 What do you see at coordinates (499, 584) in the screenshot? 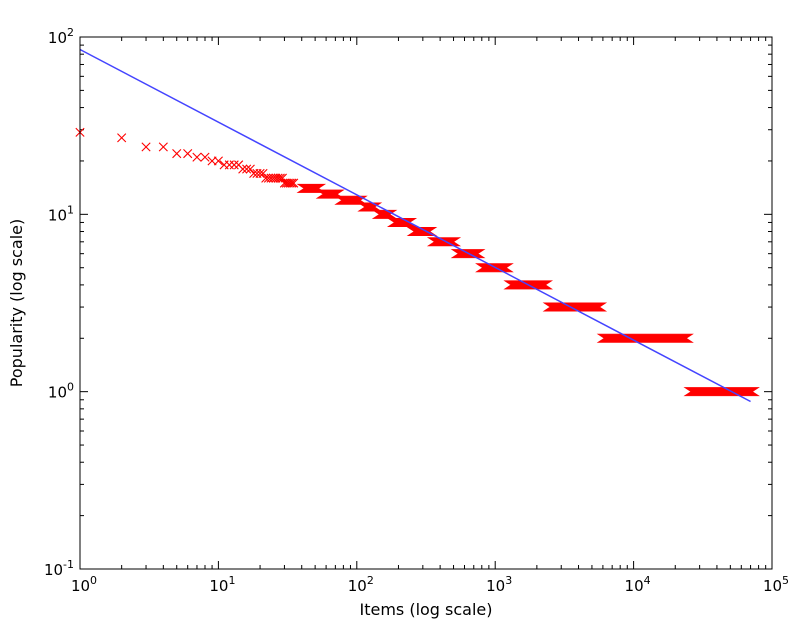
I see `x-tick-label: 10³` at bounding box center [499, 584].